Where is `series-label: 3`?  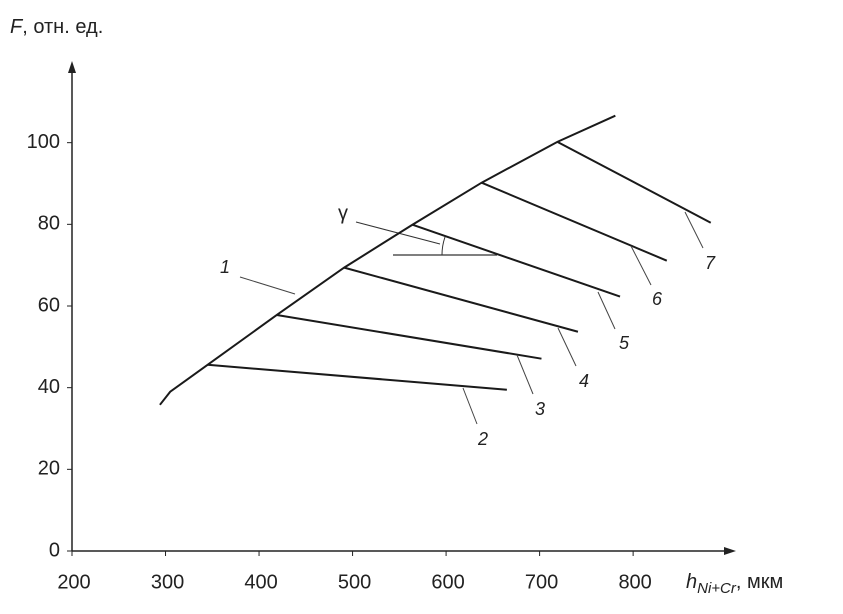 series-label: 3 is located at coordinates (540, 409).